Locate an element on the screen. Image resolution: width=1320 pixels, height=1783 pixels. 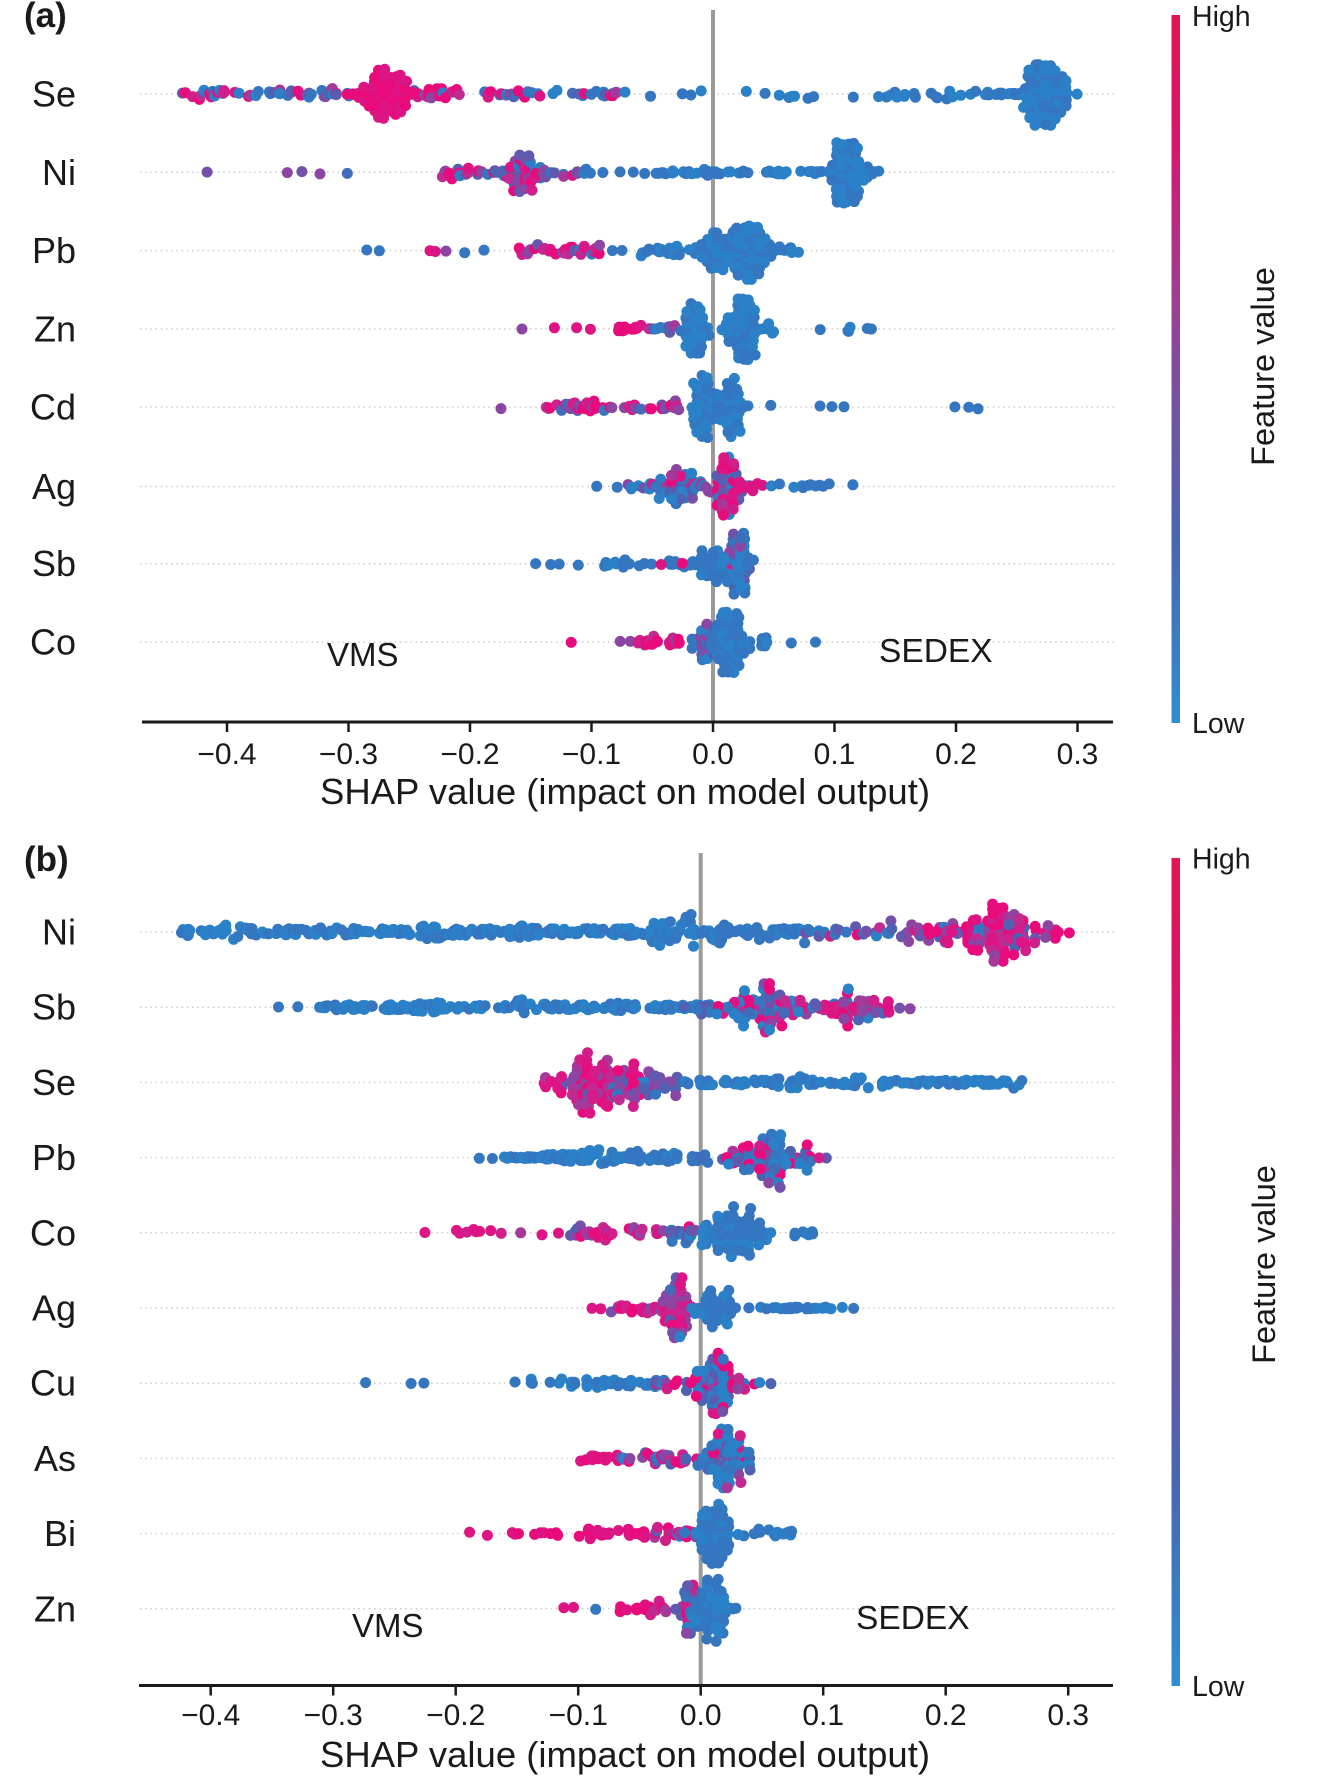
svg-text: (b) is located at coordinates (46, 859).